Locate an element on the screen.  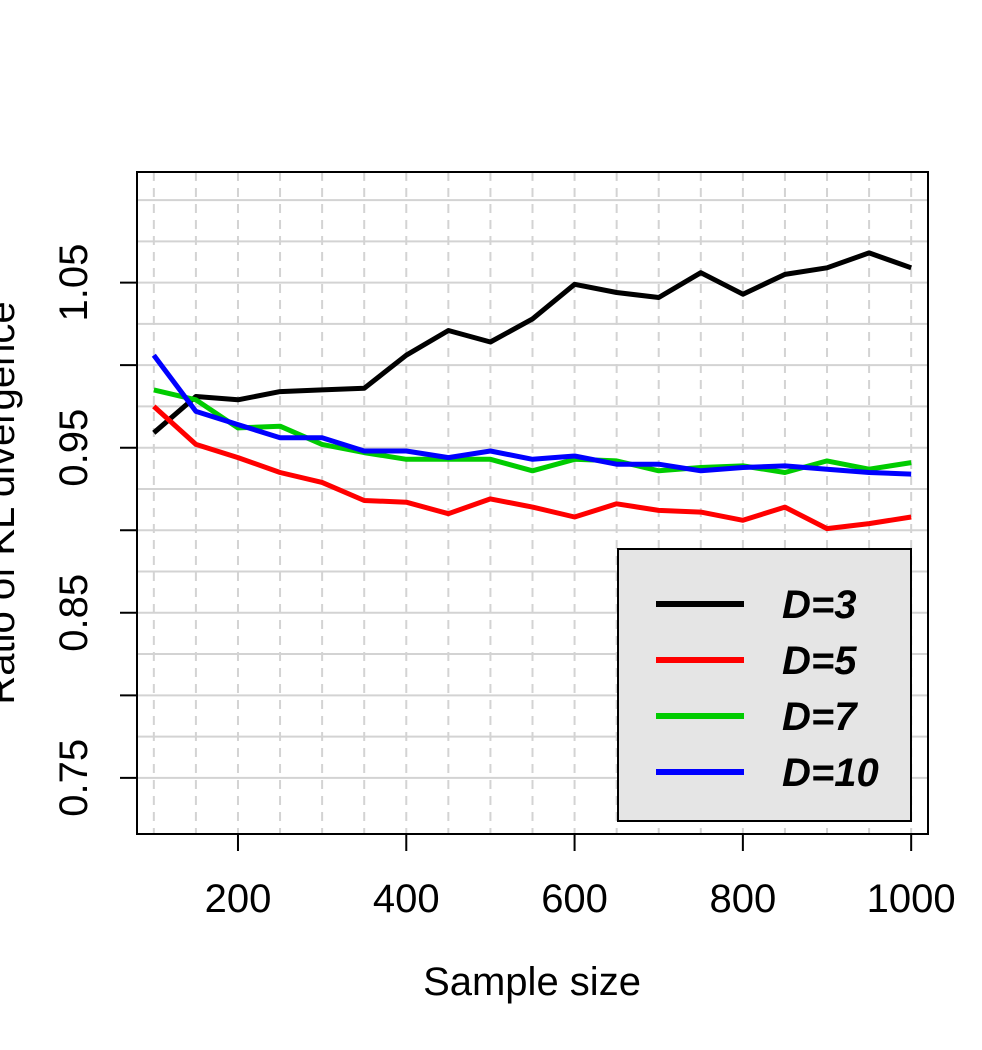
series-line-d3 is located at coordinates (532, 342).